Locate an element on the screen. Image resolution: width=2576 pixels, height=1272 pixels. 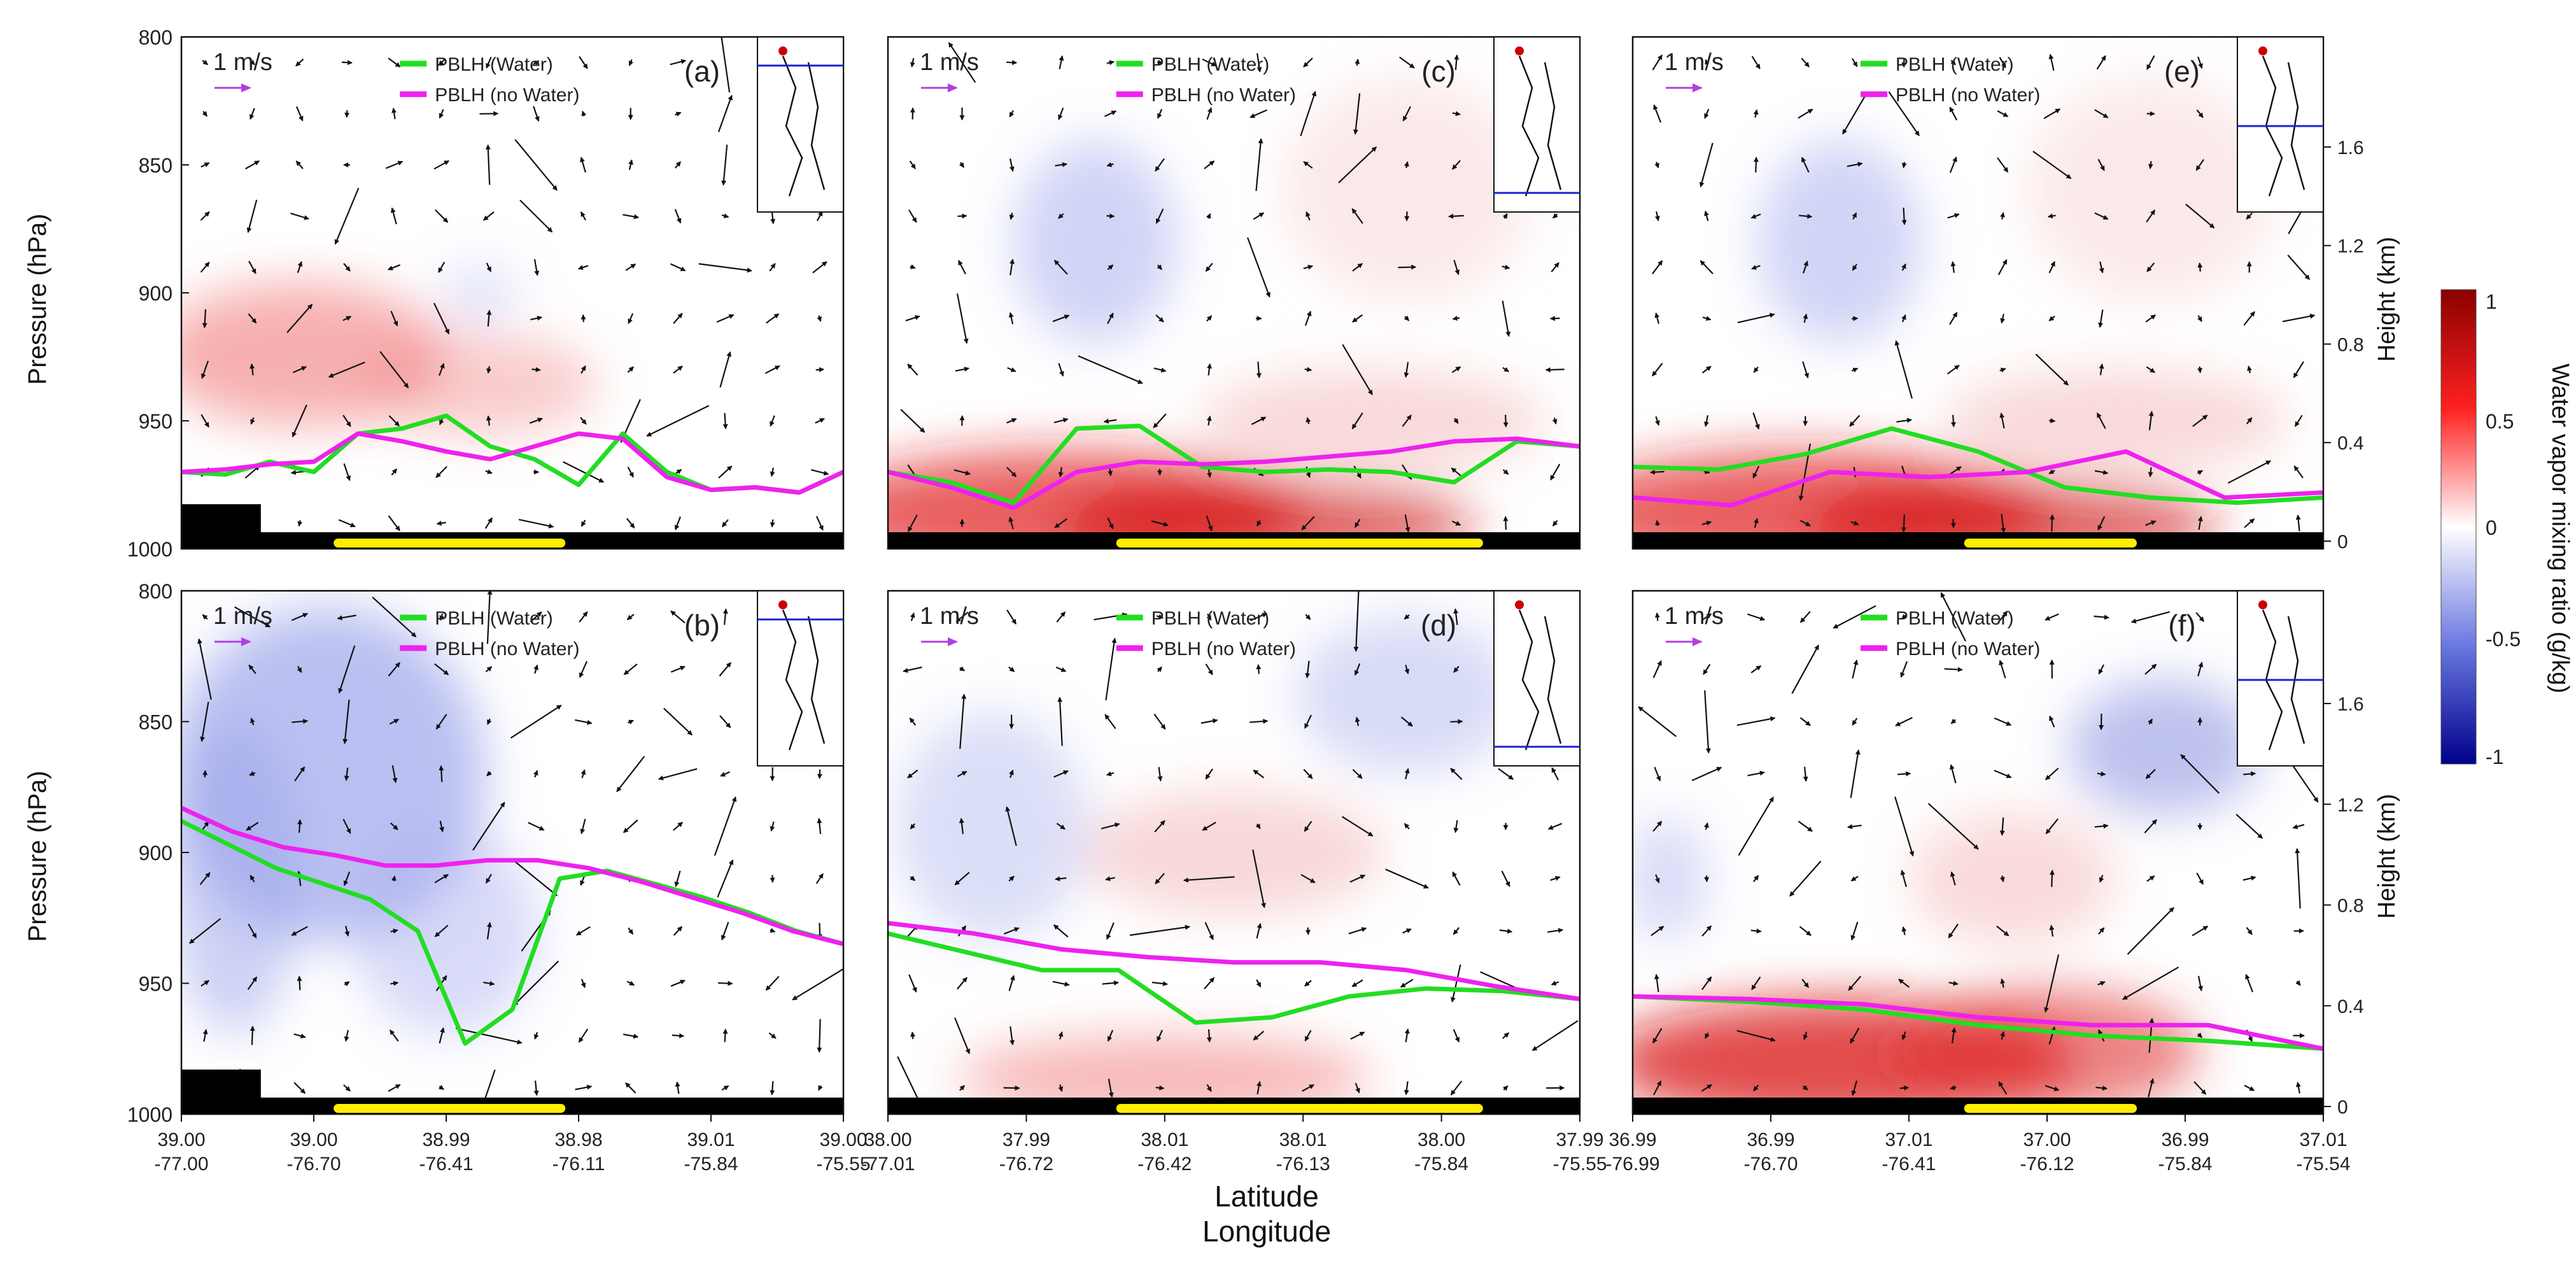
panel-c: 1 m/s PBLH (Water) PBLH (no Water) (c) is located at coordinates (1234, 293).